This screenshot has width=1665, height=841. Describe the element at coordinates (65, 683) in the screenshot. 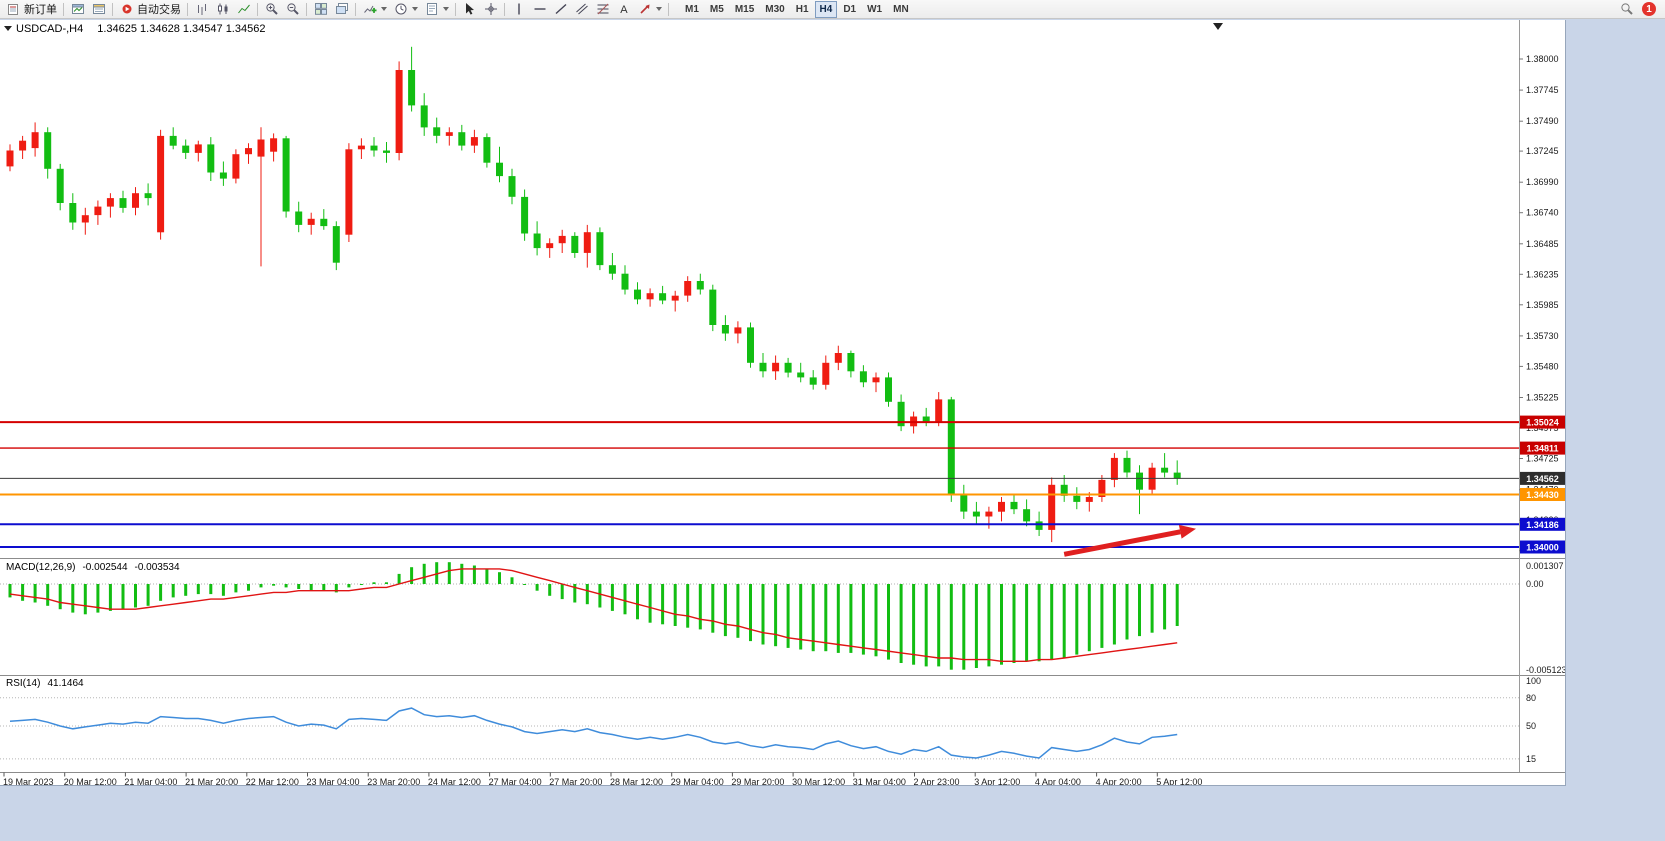

I see `rsi-value: 41.1464` at that location.